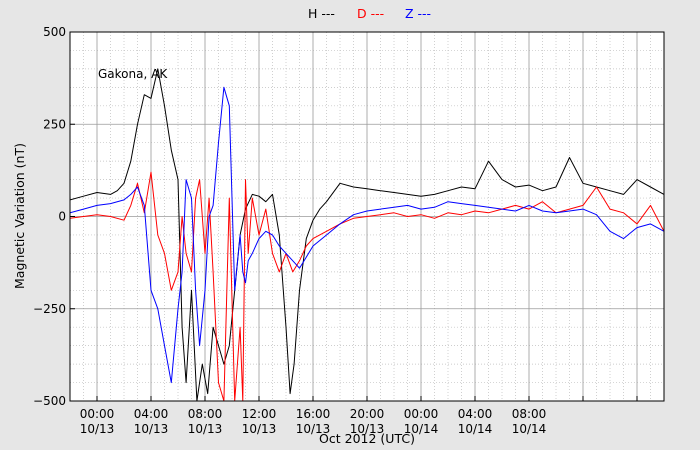 This screenshot has width=700, height=450. I want to click on legend-label-d: D ---, so click(370, 13).